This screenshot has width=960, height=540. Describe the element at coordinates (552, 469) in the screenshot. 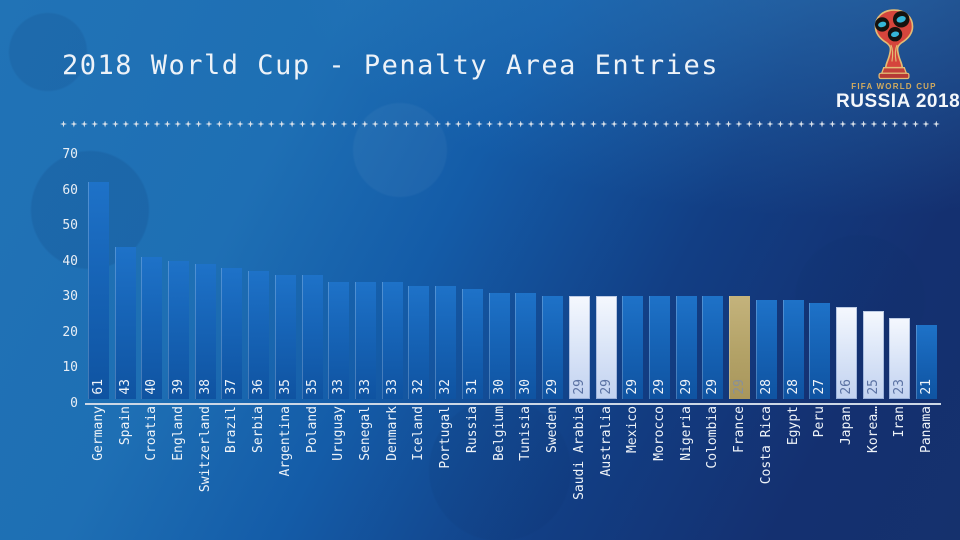

I see `x-label-slot: Sweden` at that location.